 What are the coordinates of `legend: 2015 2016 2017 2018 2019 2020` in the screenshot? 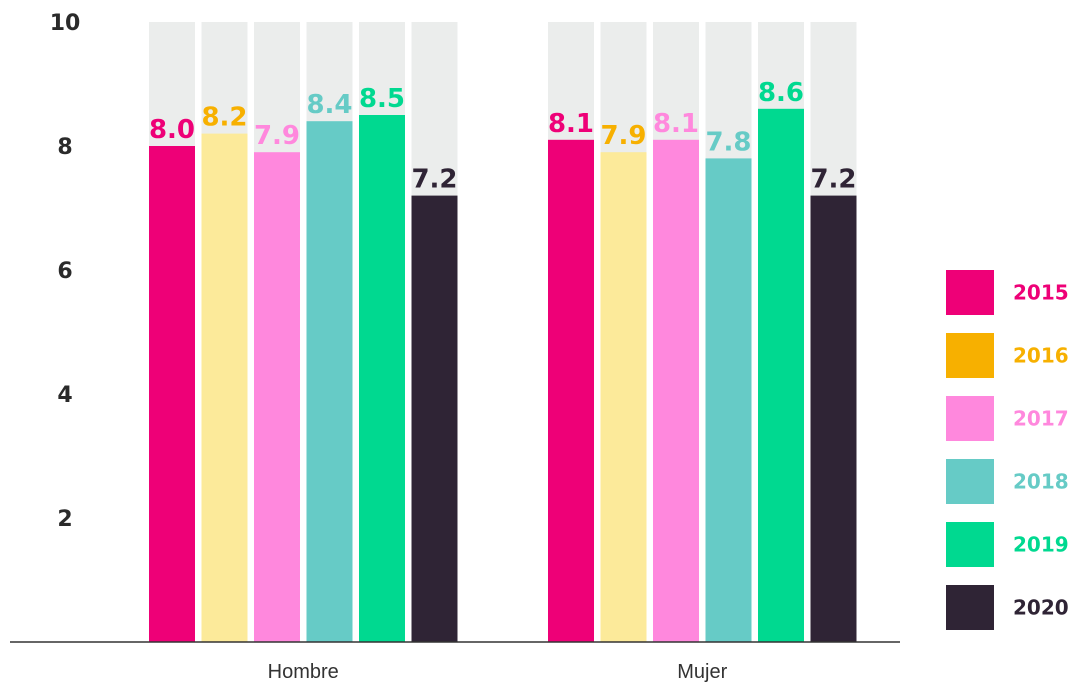 It's located at (1007, 450).